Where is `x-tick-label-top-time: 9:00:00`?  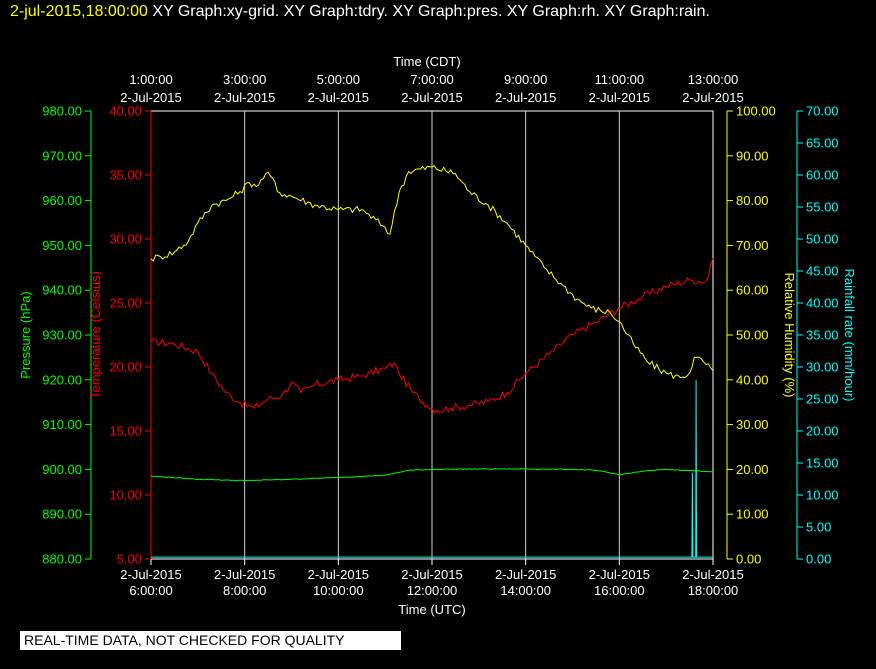
x-tick-label-top-time: 9:00:00 is located at coordinates (525, 79).